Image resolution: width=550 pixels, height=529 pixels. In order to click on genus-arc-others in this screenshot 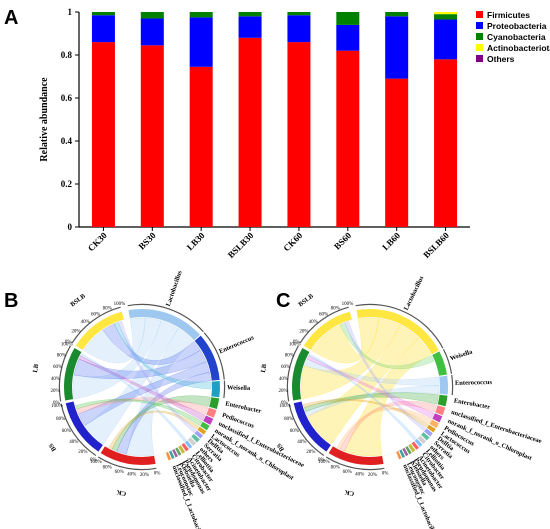, I will do `click(422, 440)`.